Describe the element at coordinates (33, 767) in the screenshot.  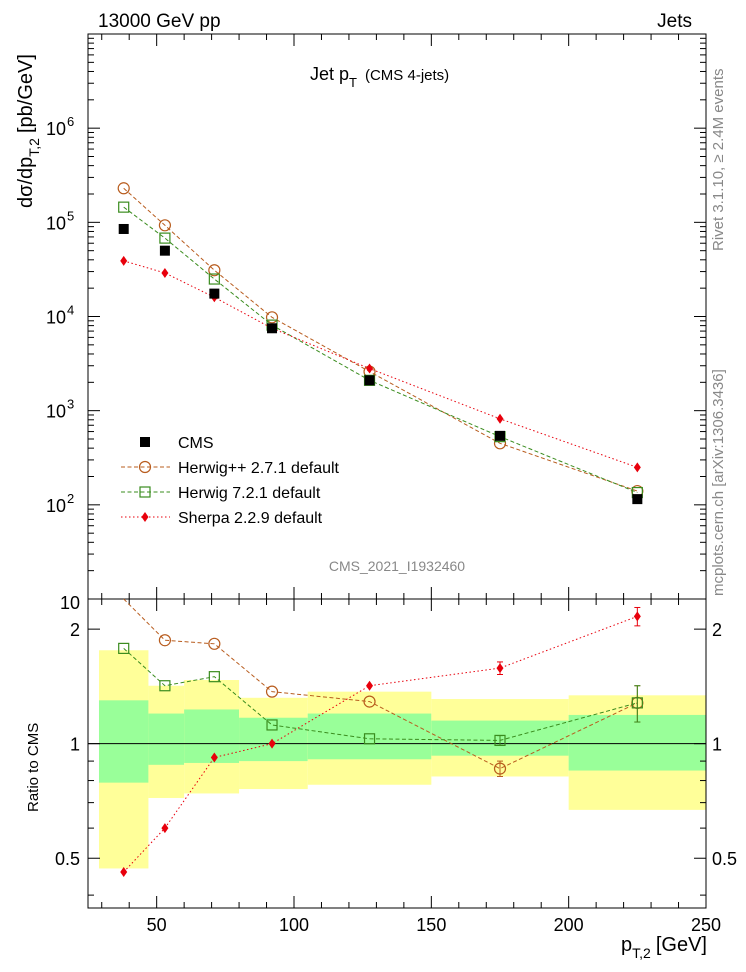
I see `ratio-ylabel: Ratio to CMS` at that location.